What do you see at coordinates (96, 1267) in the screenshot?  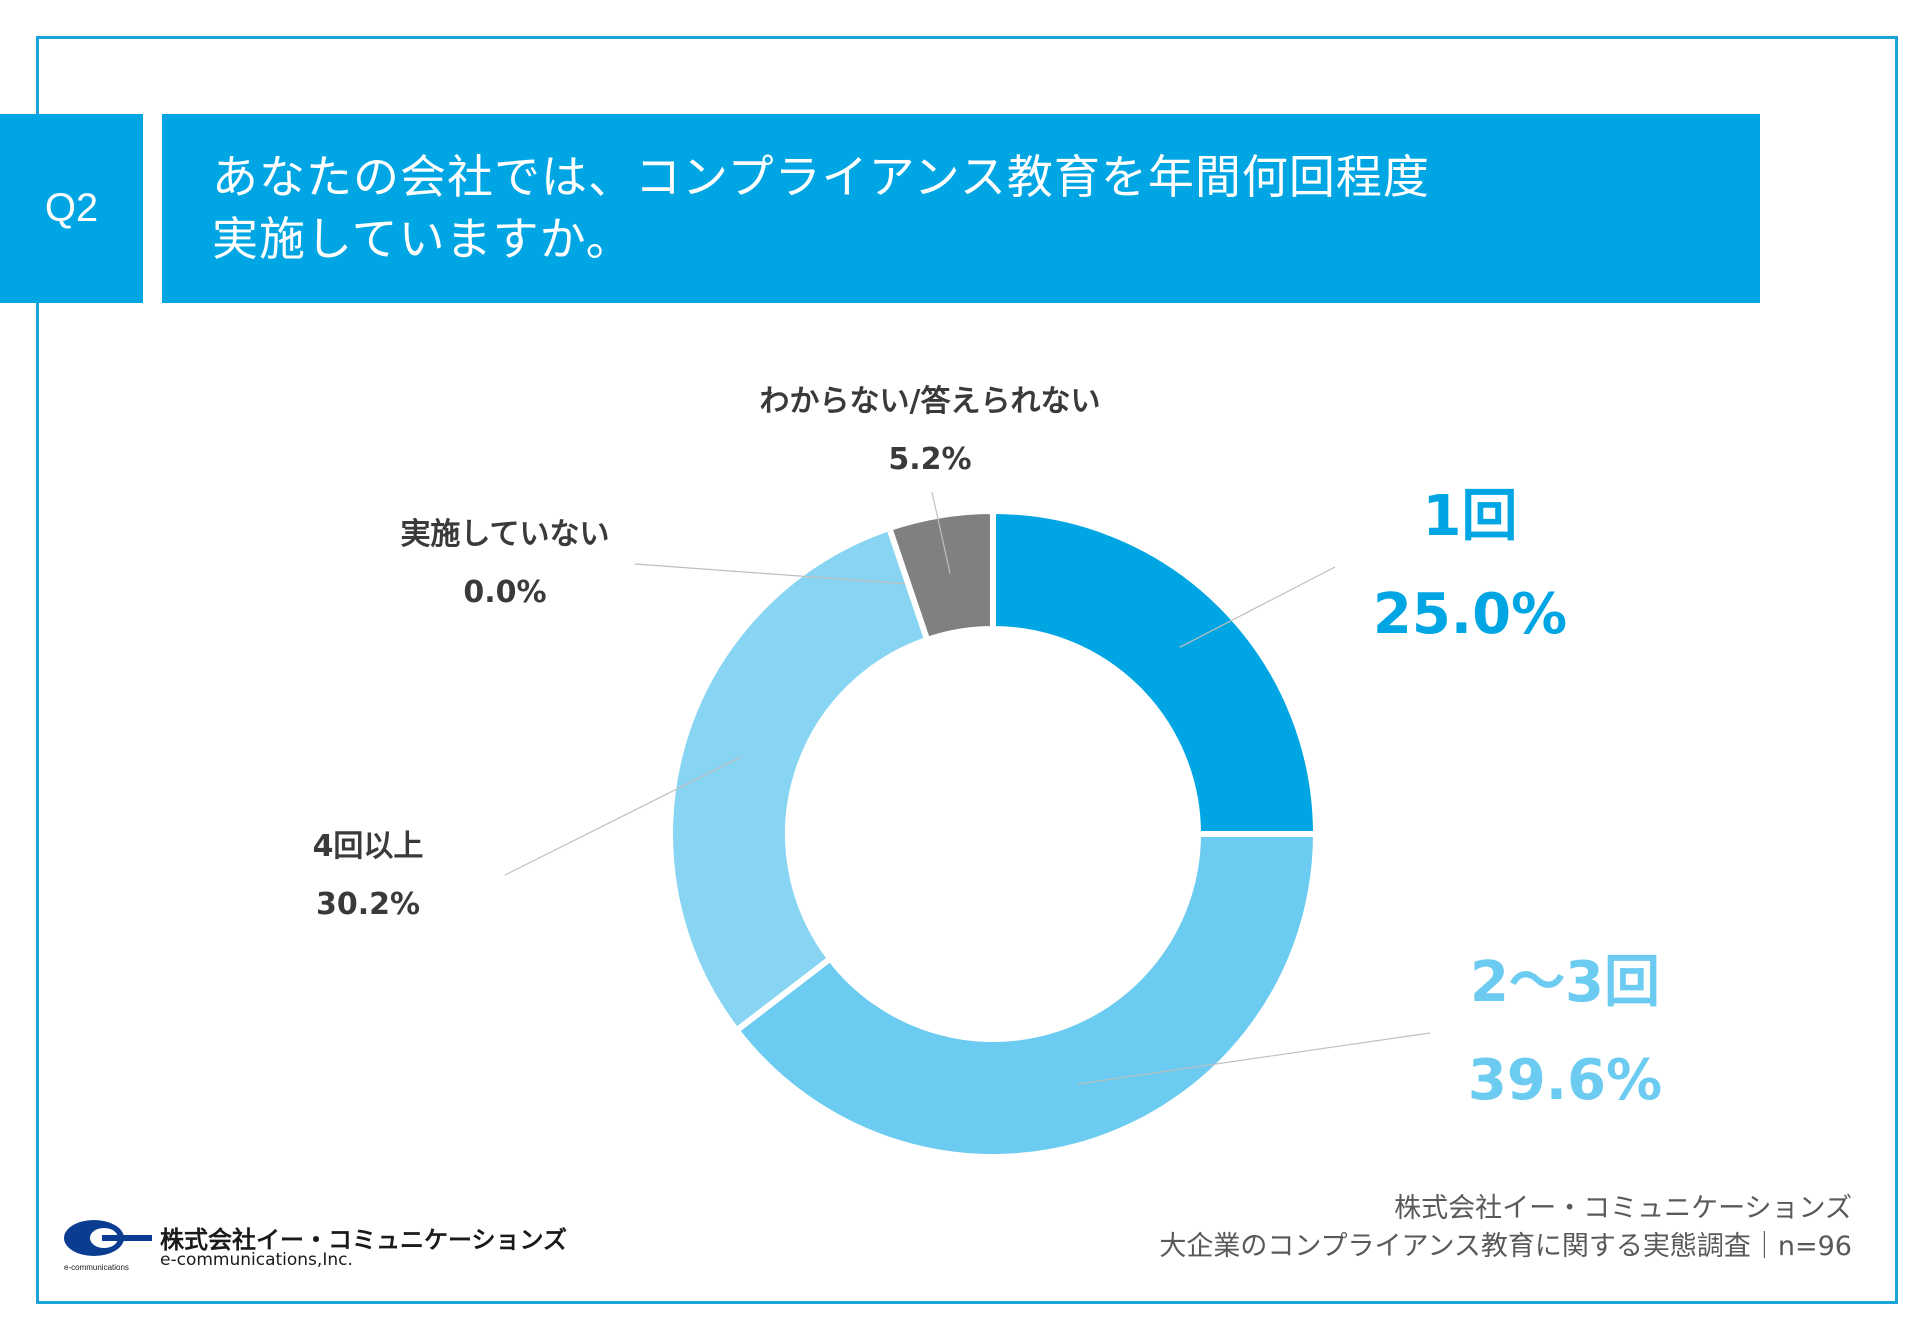 I see `logo-mark-text: e-communications` at bounding box center [96, 1267].